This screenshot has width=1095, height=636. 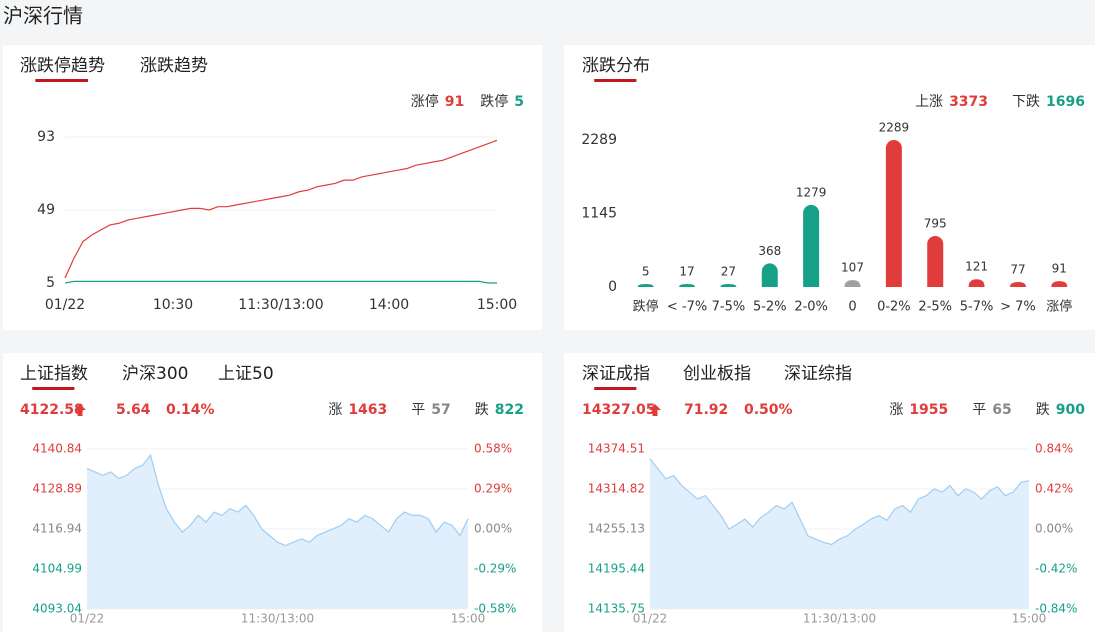 What do you see at coordinates (987, 410) in the screenshot?
I see `stats: 涨 1955 平 65 跌 900` at bounding box center [987, 410].